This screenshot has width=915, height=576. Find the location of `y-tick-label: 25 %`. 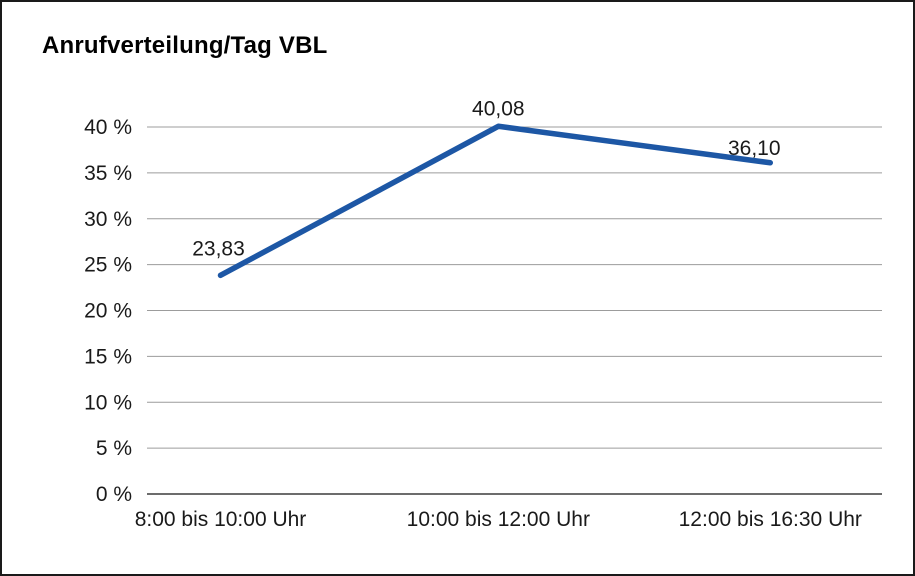

y-tick-label: 25 % is located at coordinates (108, 265).